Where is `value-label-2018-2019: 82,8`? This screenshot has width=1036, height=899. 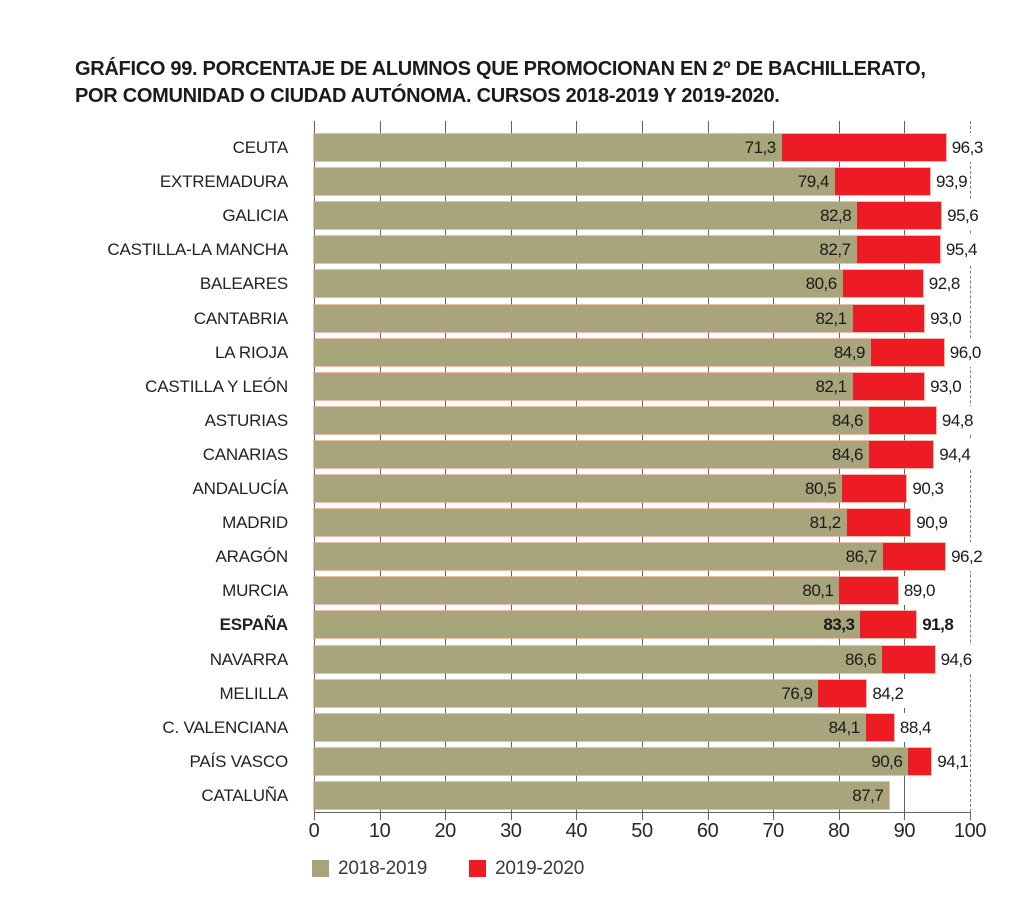 value-label-2018-2019: 82,8 is located at coordinates (836, 215).